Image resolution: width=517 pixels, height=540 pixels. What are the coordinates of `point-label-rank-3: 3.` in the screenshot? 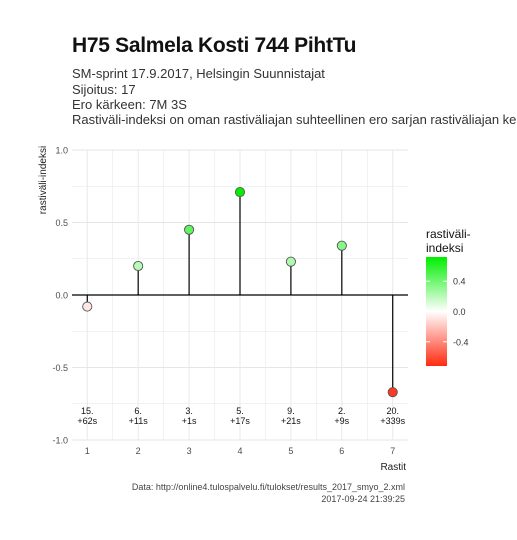 It's located at (189, 411).